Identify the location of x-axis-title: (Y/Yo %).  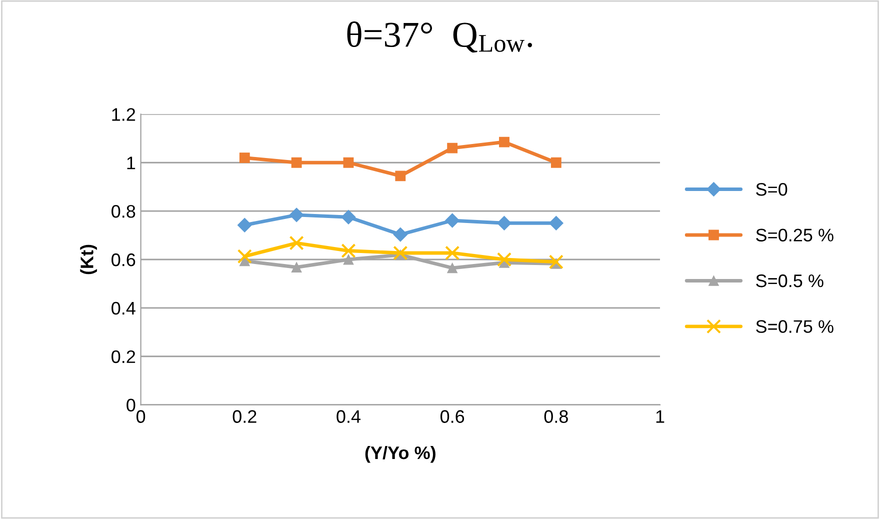
(400, 454).